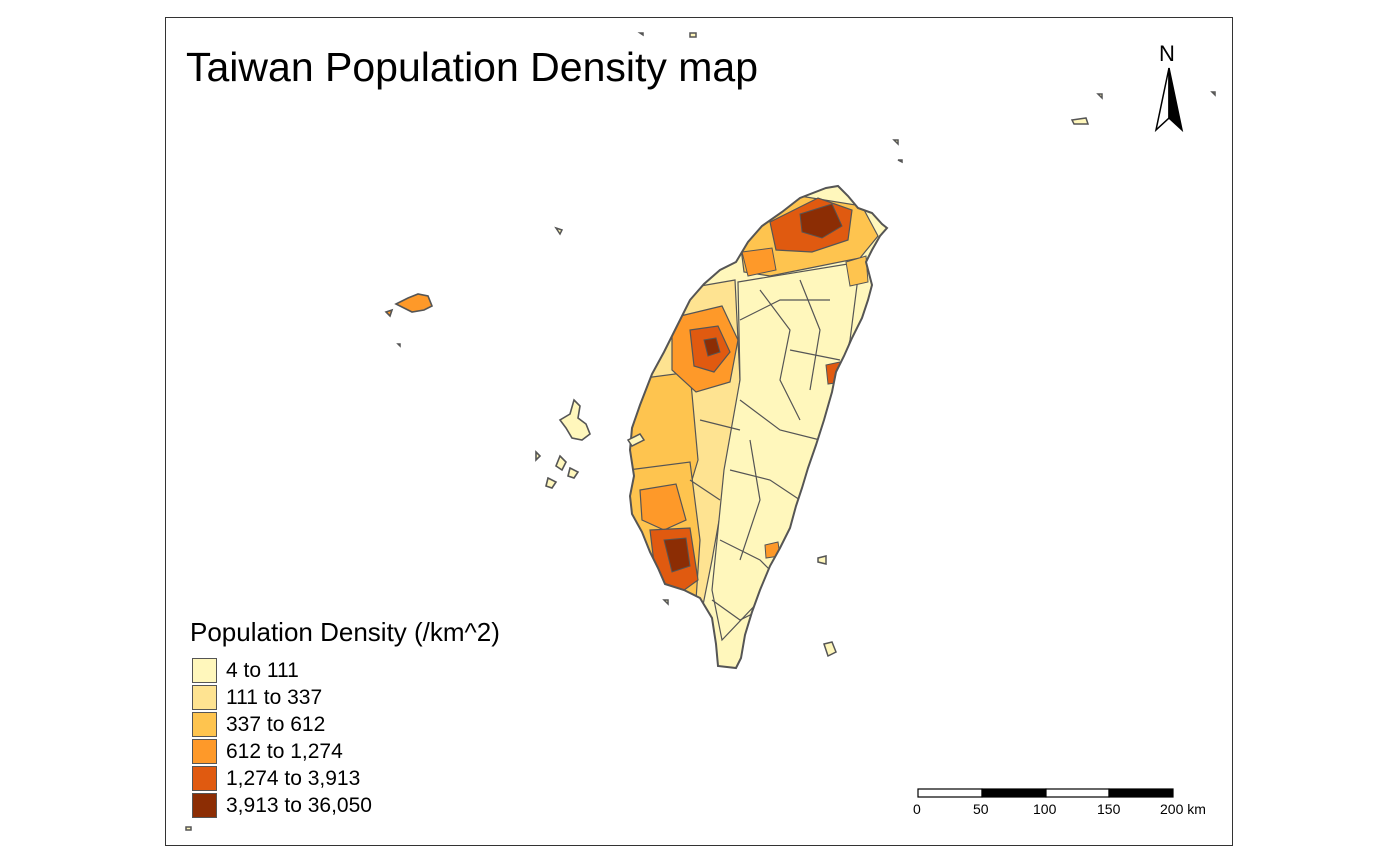  What do you see at coordinates (857, 271) in the screenshot?
I see `yilan-zone` at bounding box center [857, 271].